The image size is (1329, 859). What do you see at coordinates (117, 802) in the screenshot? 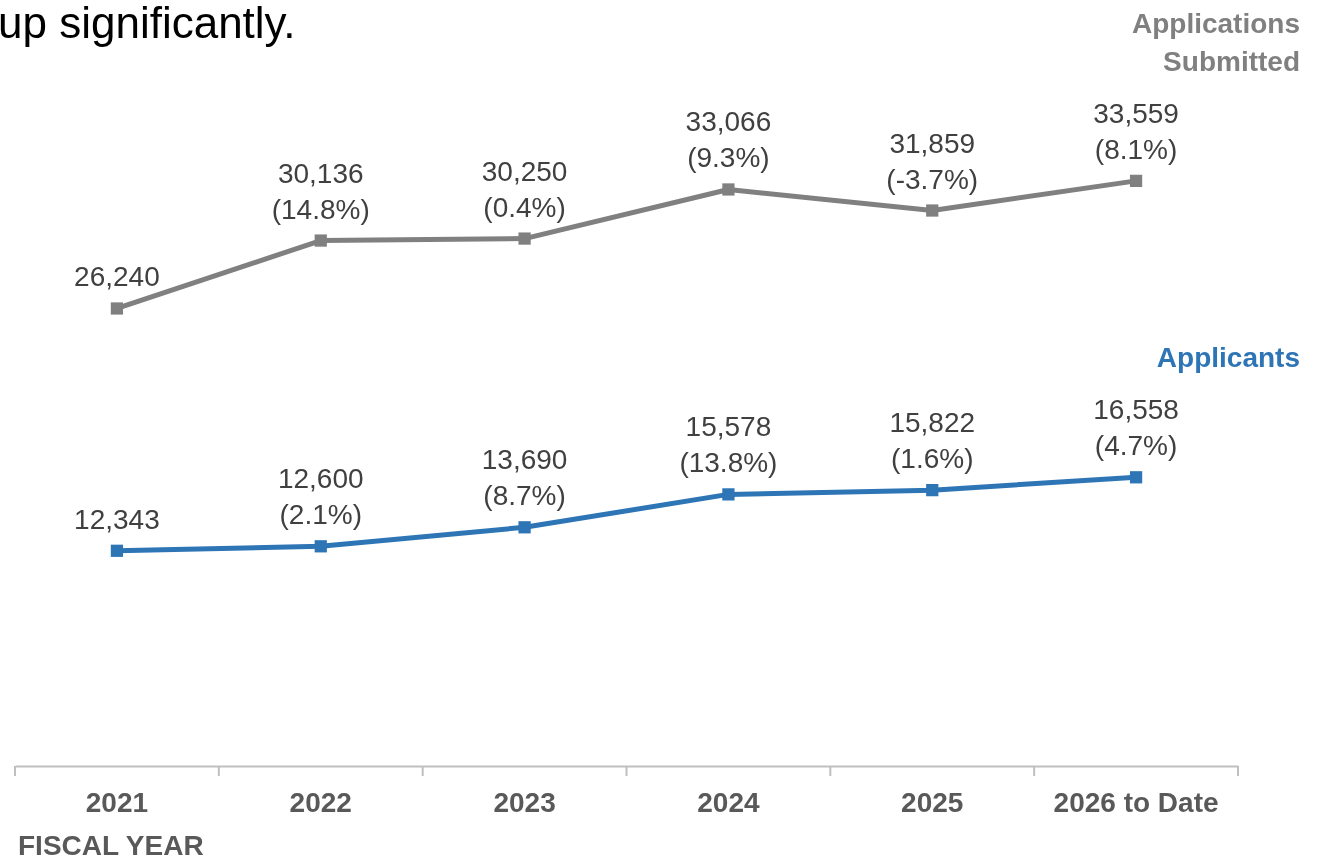
I see `x-tick-label: 2021` at bounding box center [117, 802].